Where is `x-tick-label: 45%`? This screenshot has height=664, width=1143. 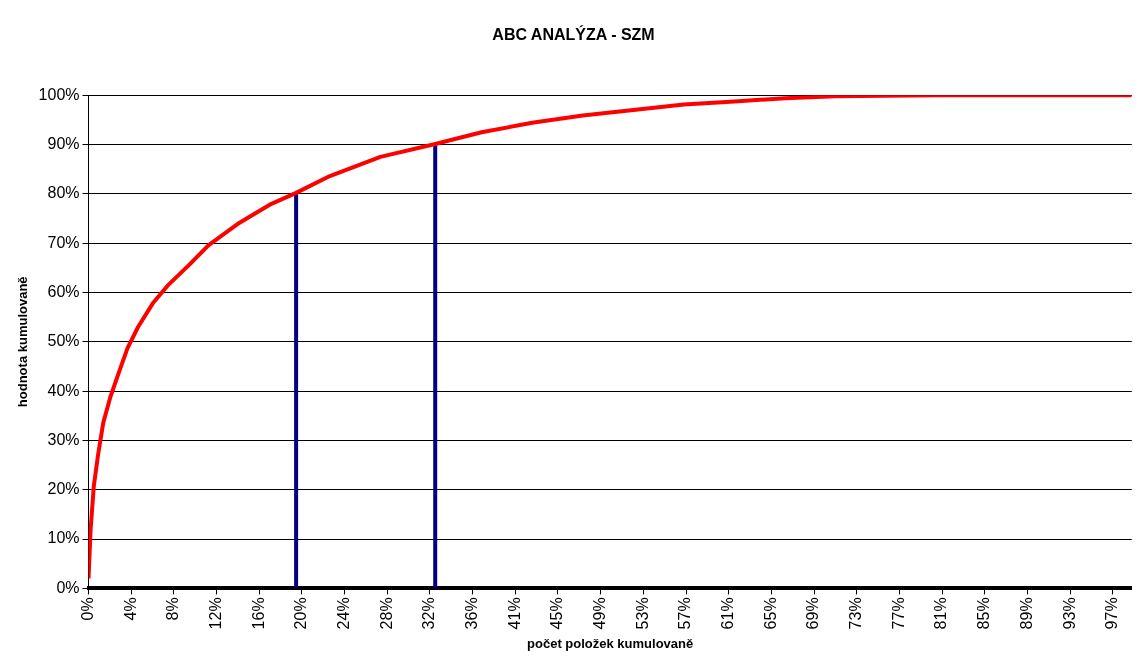 x-tick-label: 45% is located at coordinates (557, 613).